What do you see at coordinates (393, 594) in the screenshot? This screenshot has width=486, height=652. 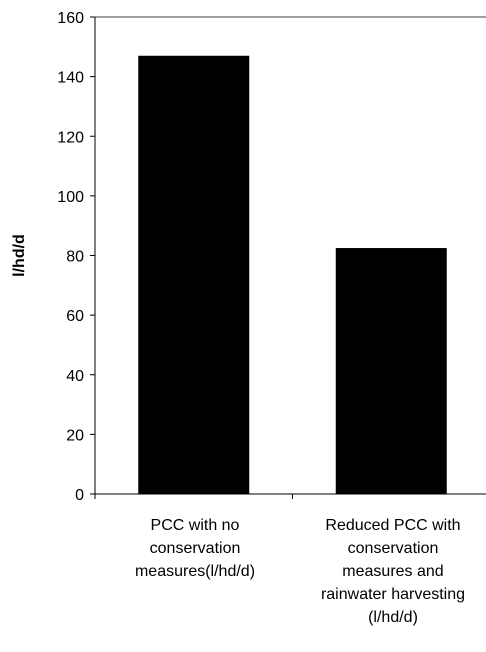 I see `x-category-label-line: rainwater harvesting` at bounding box center [393, 594].